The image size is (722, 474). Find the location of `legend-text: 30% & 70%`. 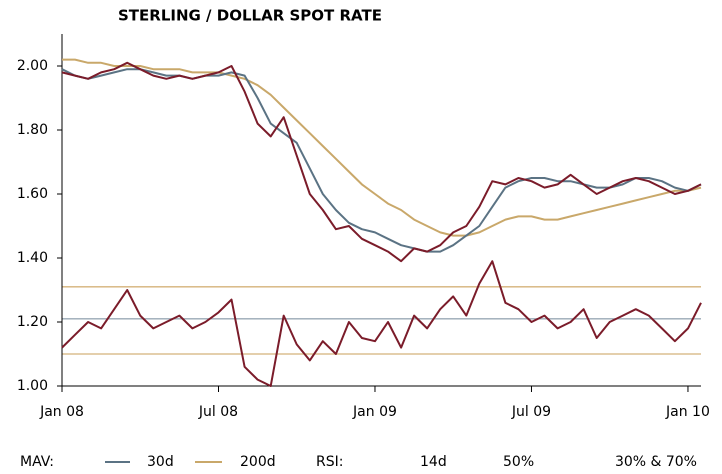

legend-text: 30% & 70% is located at coordinates (656, 462).